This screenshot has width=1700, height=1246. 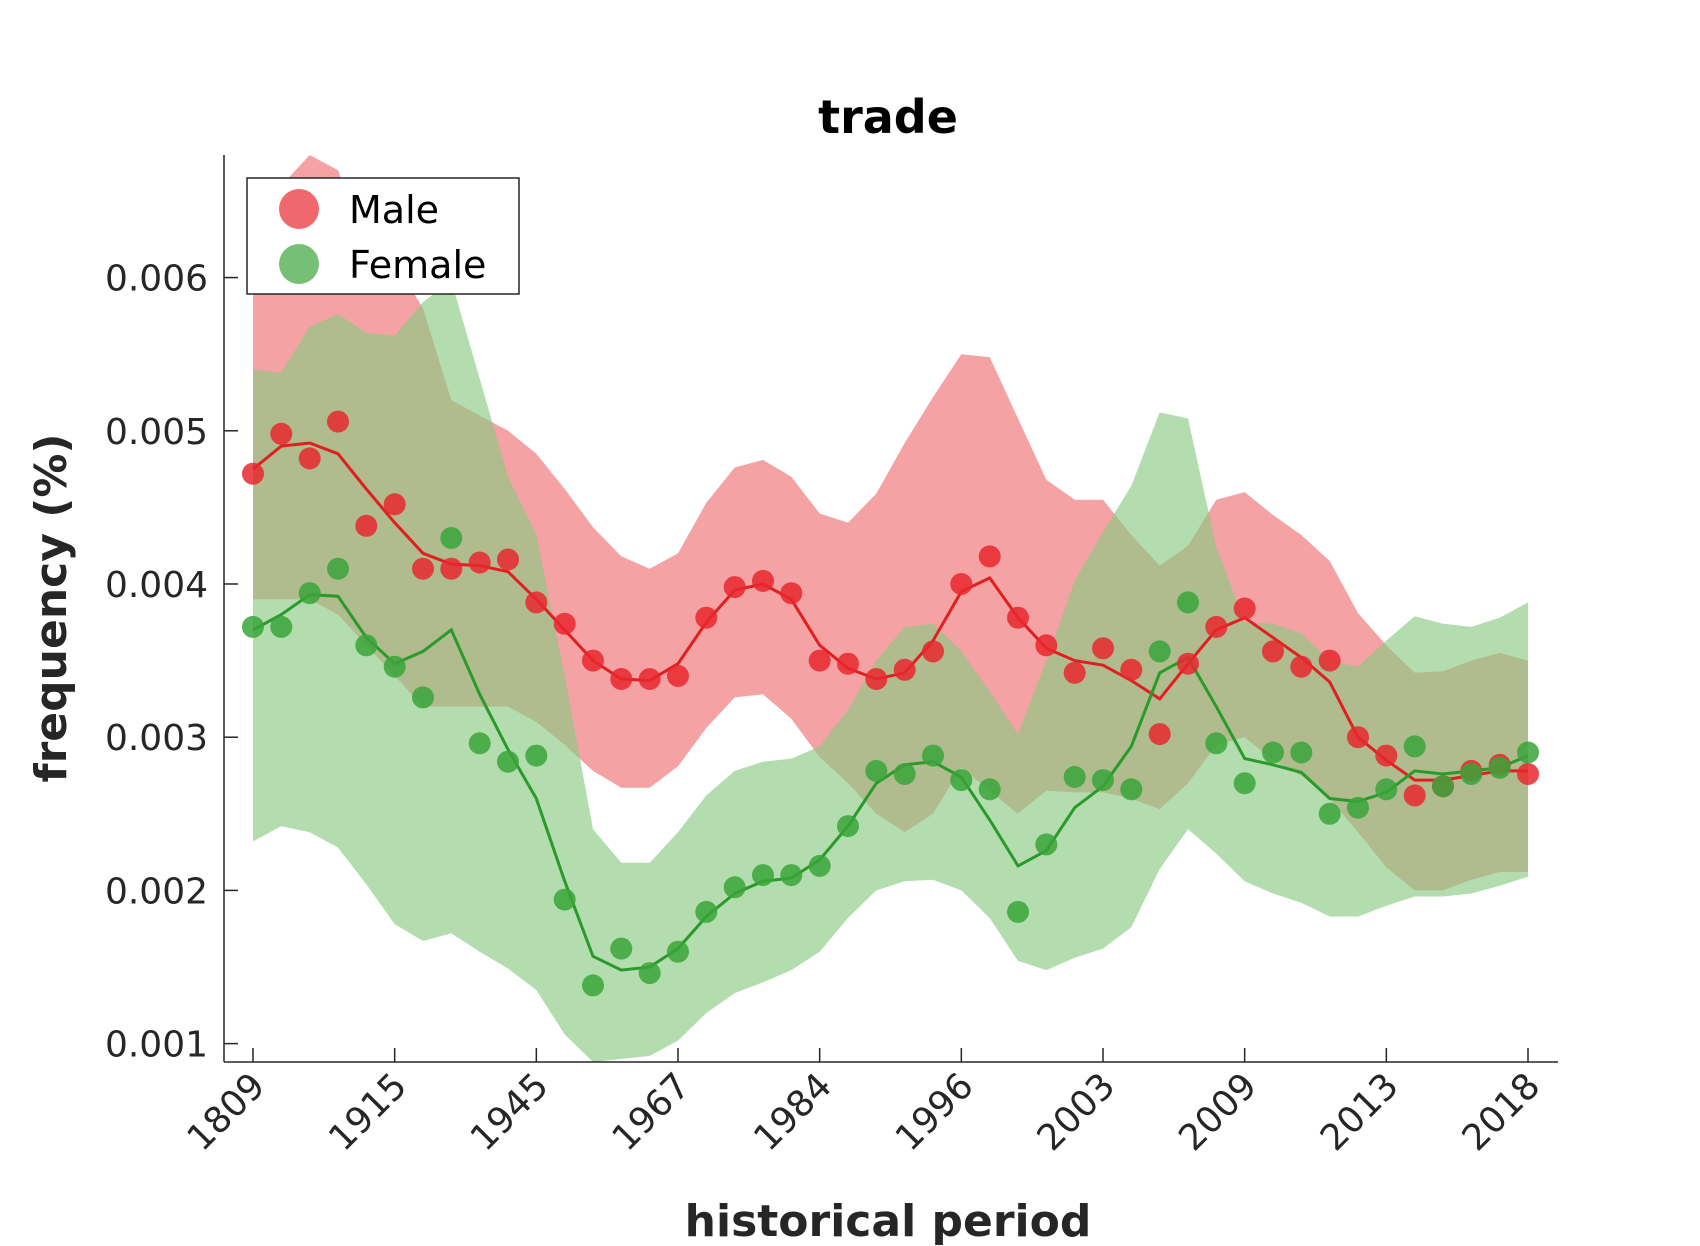 What do you see at coordinates (156, 279) in the screenshot?
I see `y-tick-label: 0.006` at bounding box center [156, 279].